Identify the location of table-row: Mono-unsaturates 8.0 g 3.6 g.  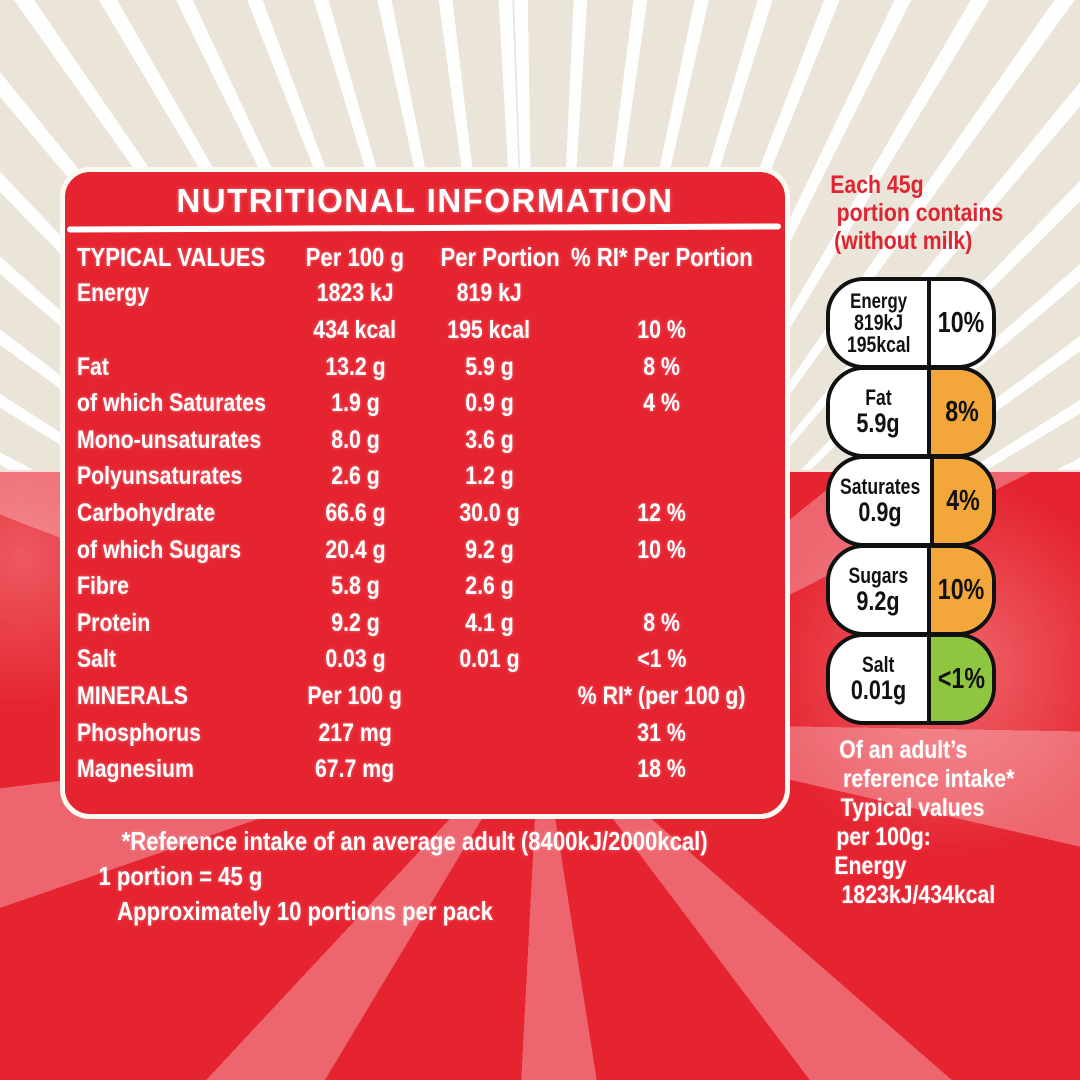
(295, 439).